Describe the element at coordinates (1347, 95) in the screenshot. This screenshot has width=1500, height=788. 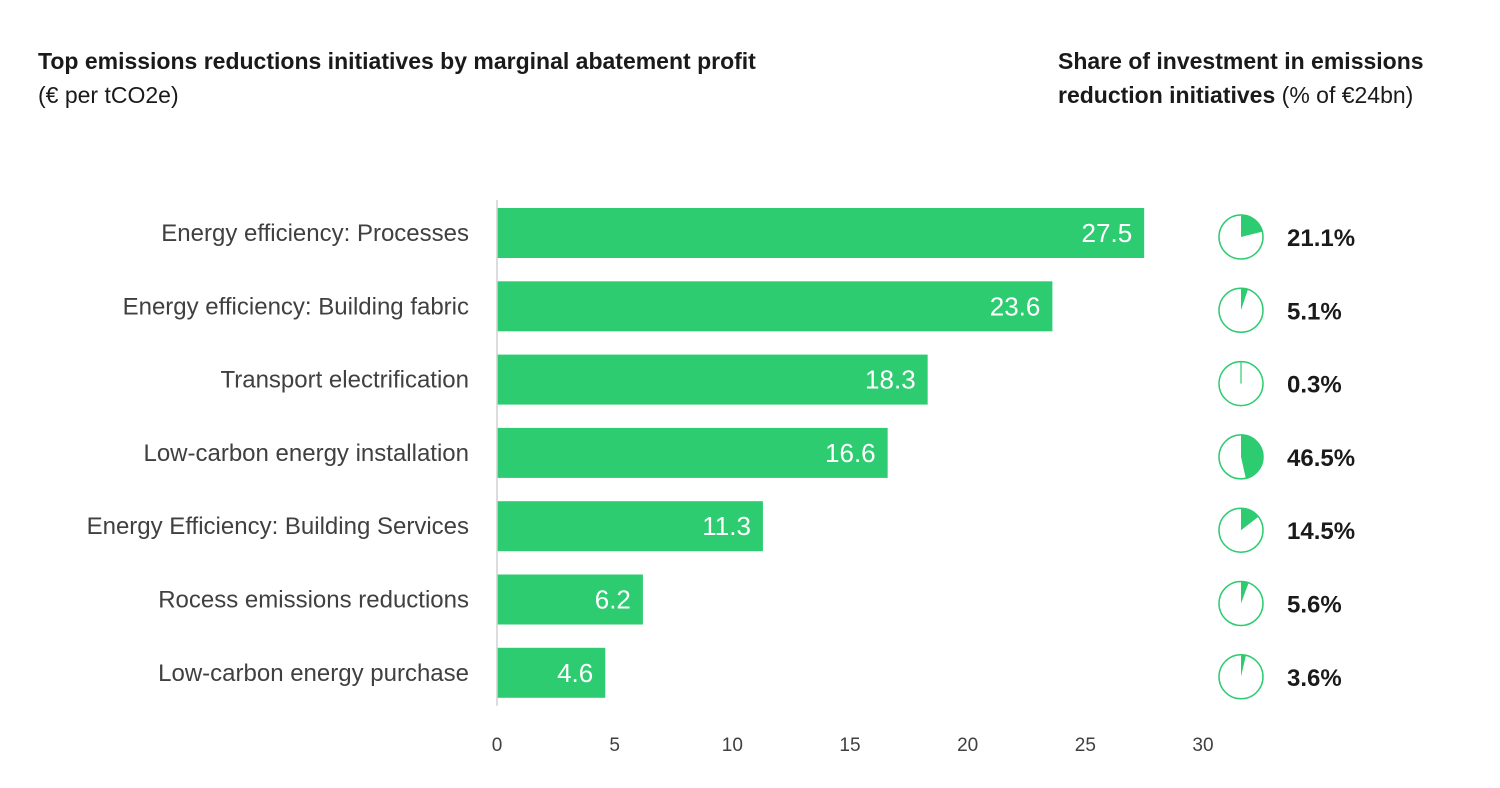
I see `pie-column-subtitle: (% of €24bn)` at that location.